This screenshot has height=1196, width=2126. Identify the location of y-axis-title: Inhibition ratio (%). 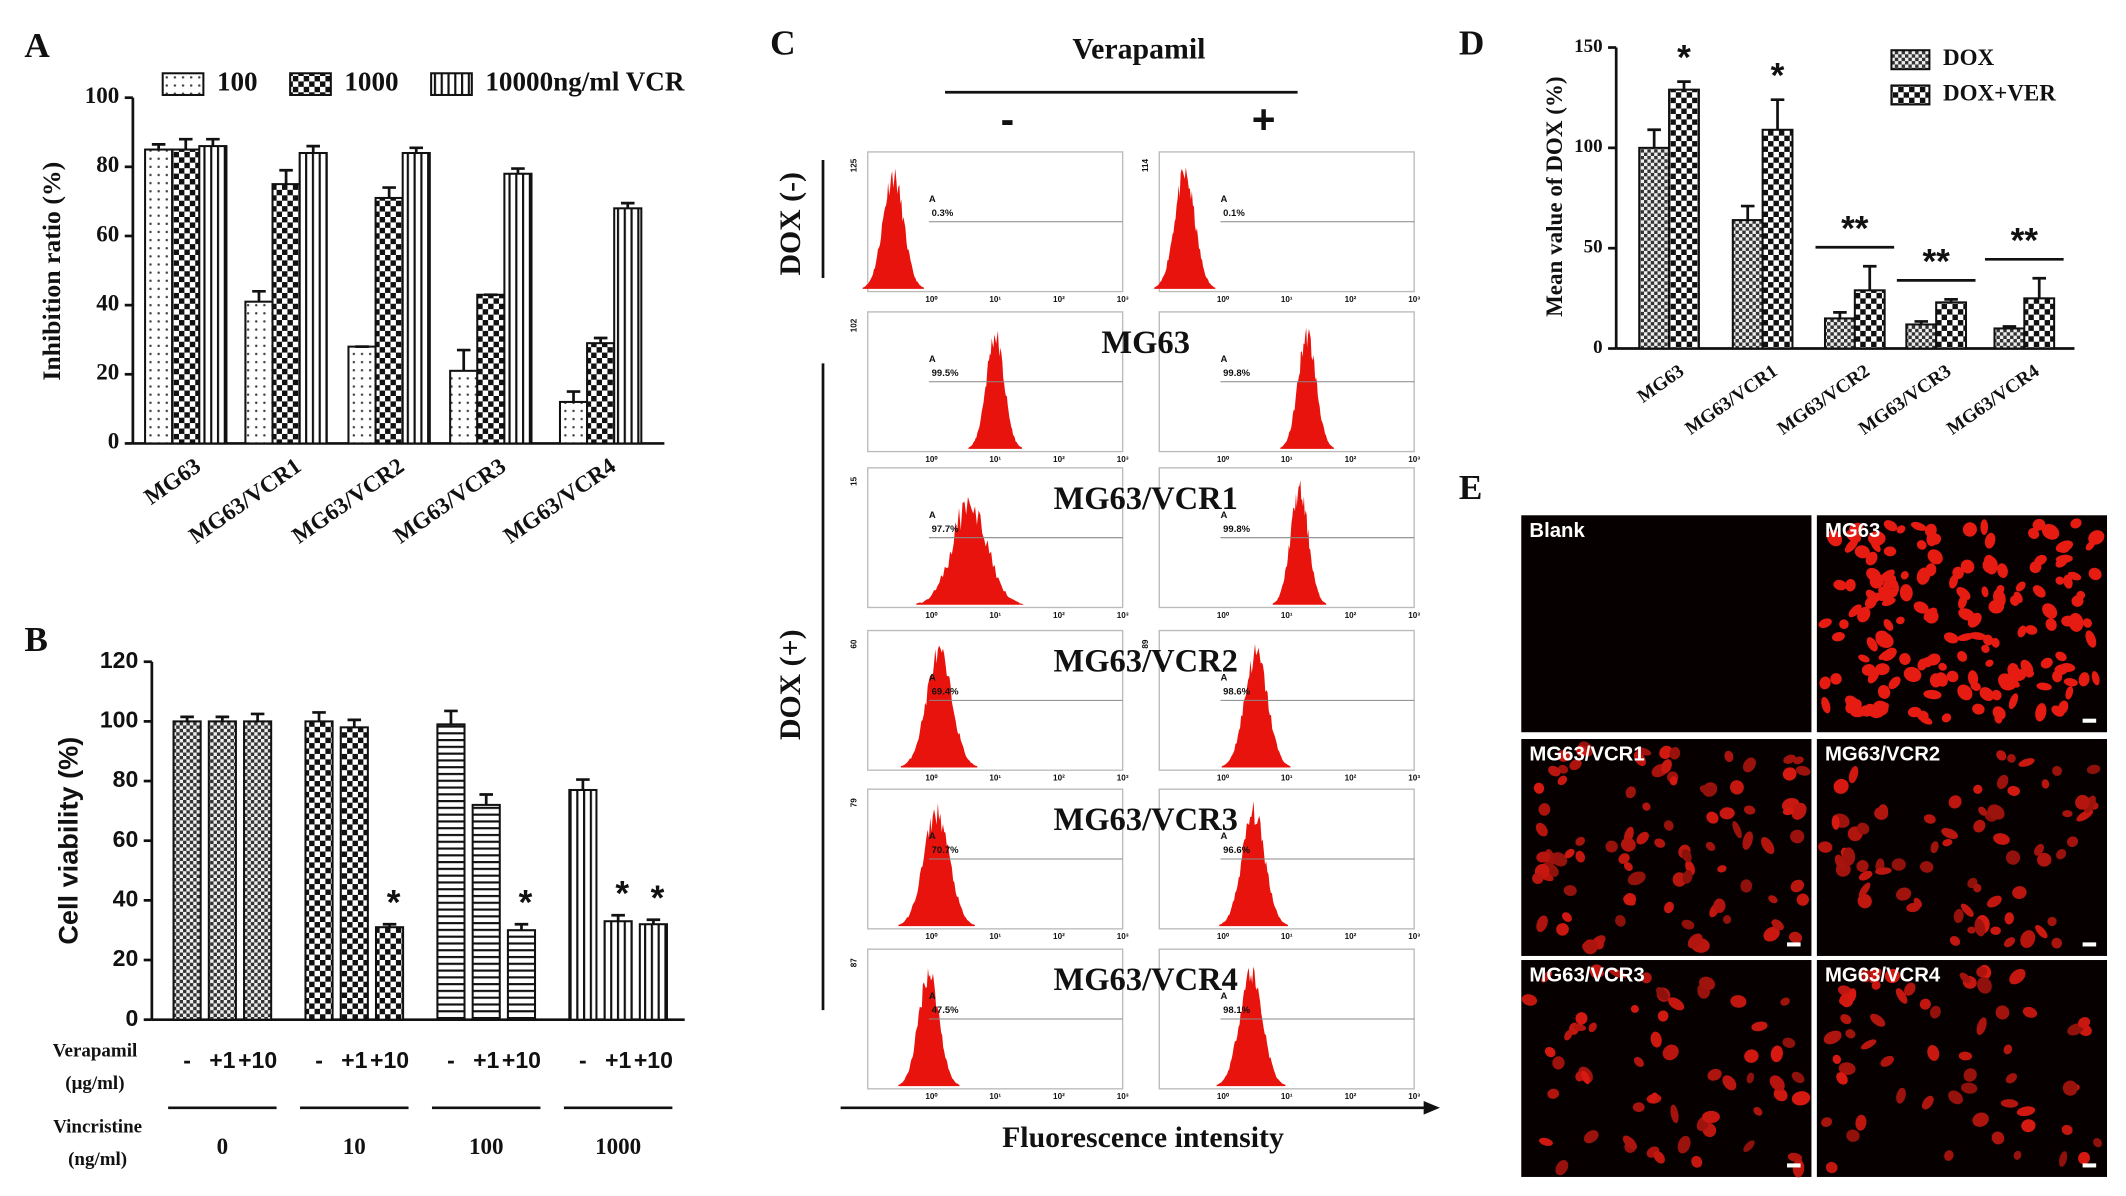
(51, 271).